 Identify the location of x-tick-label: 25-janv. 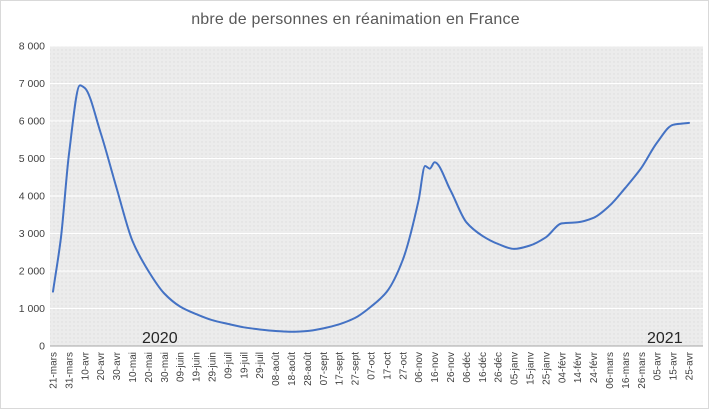
(546, 368).